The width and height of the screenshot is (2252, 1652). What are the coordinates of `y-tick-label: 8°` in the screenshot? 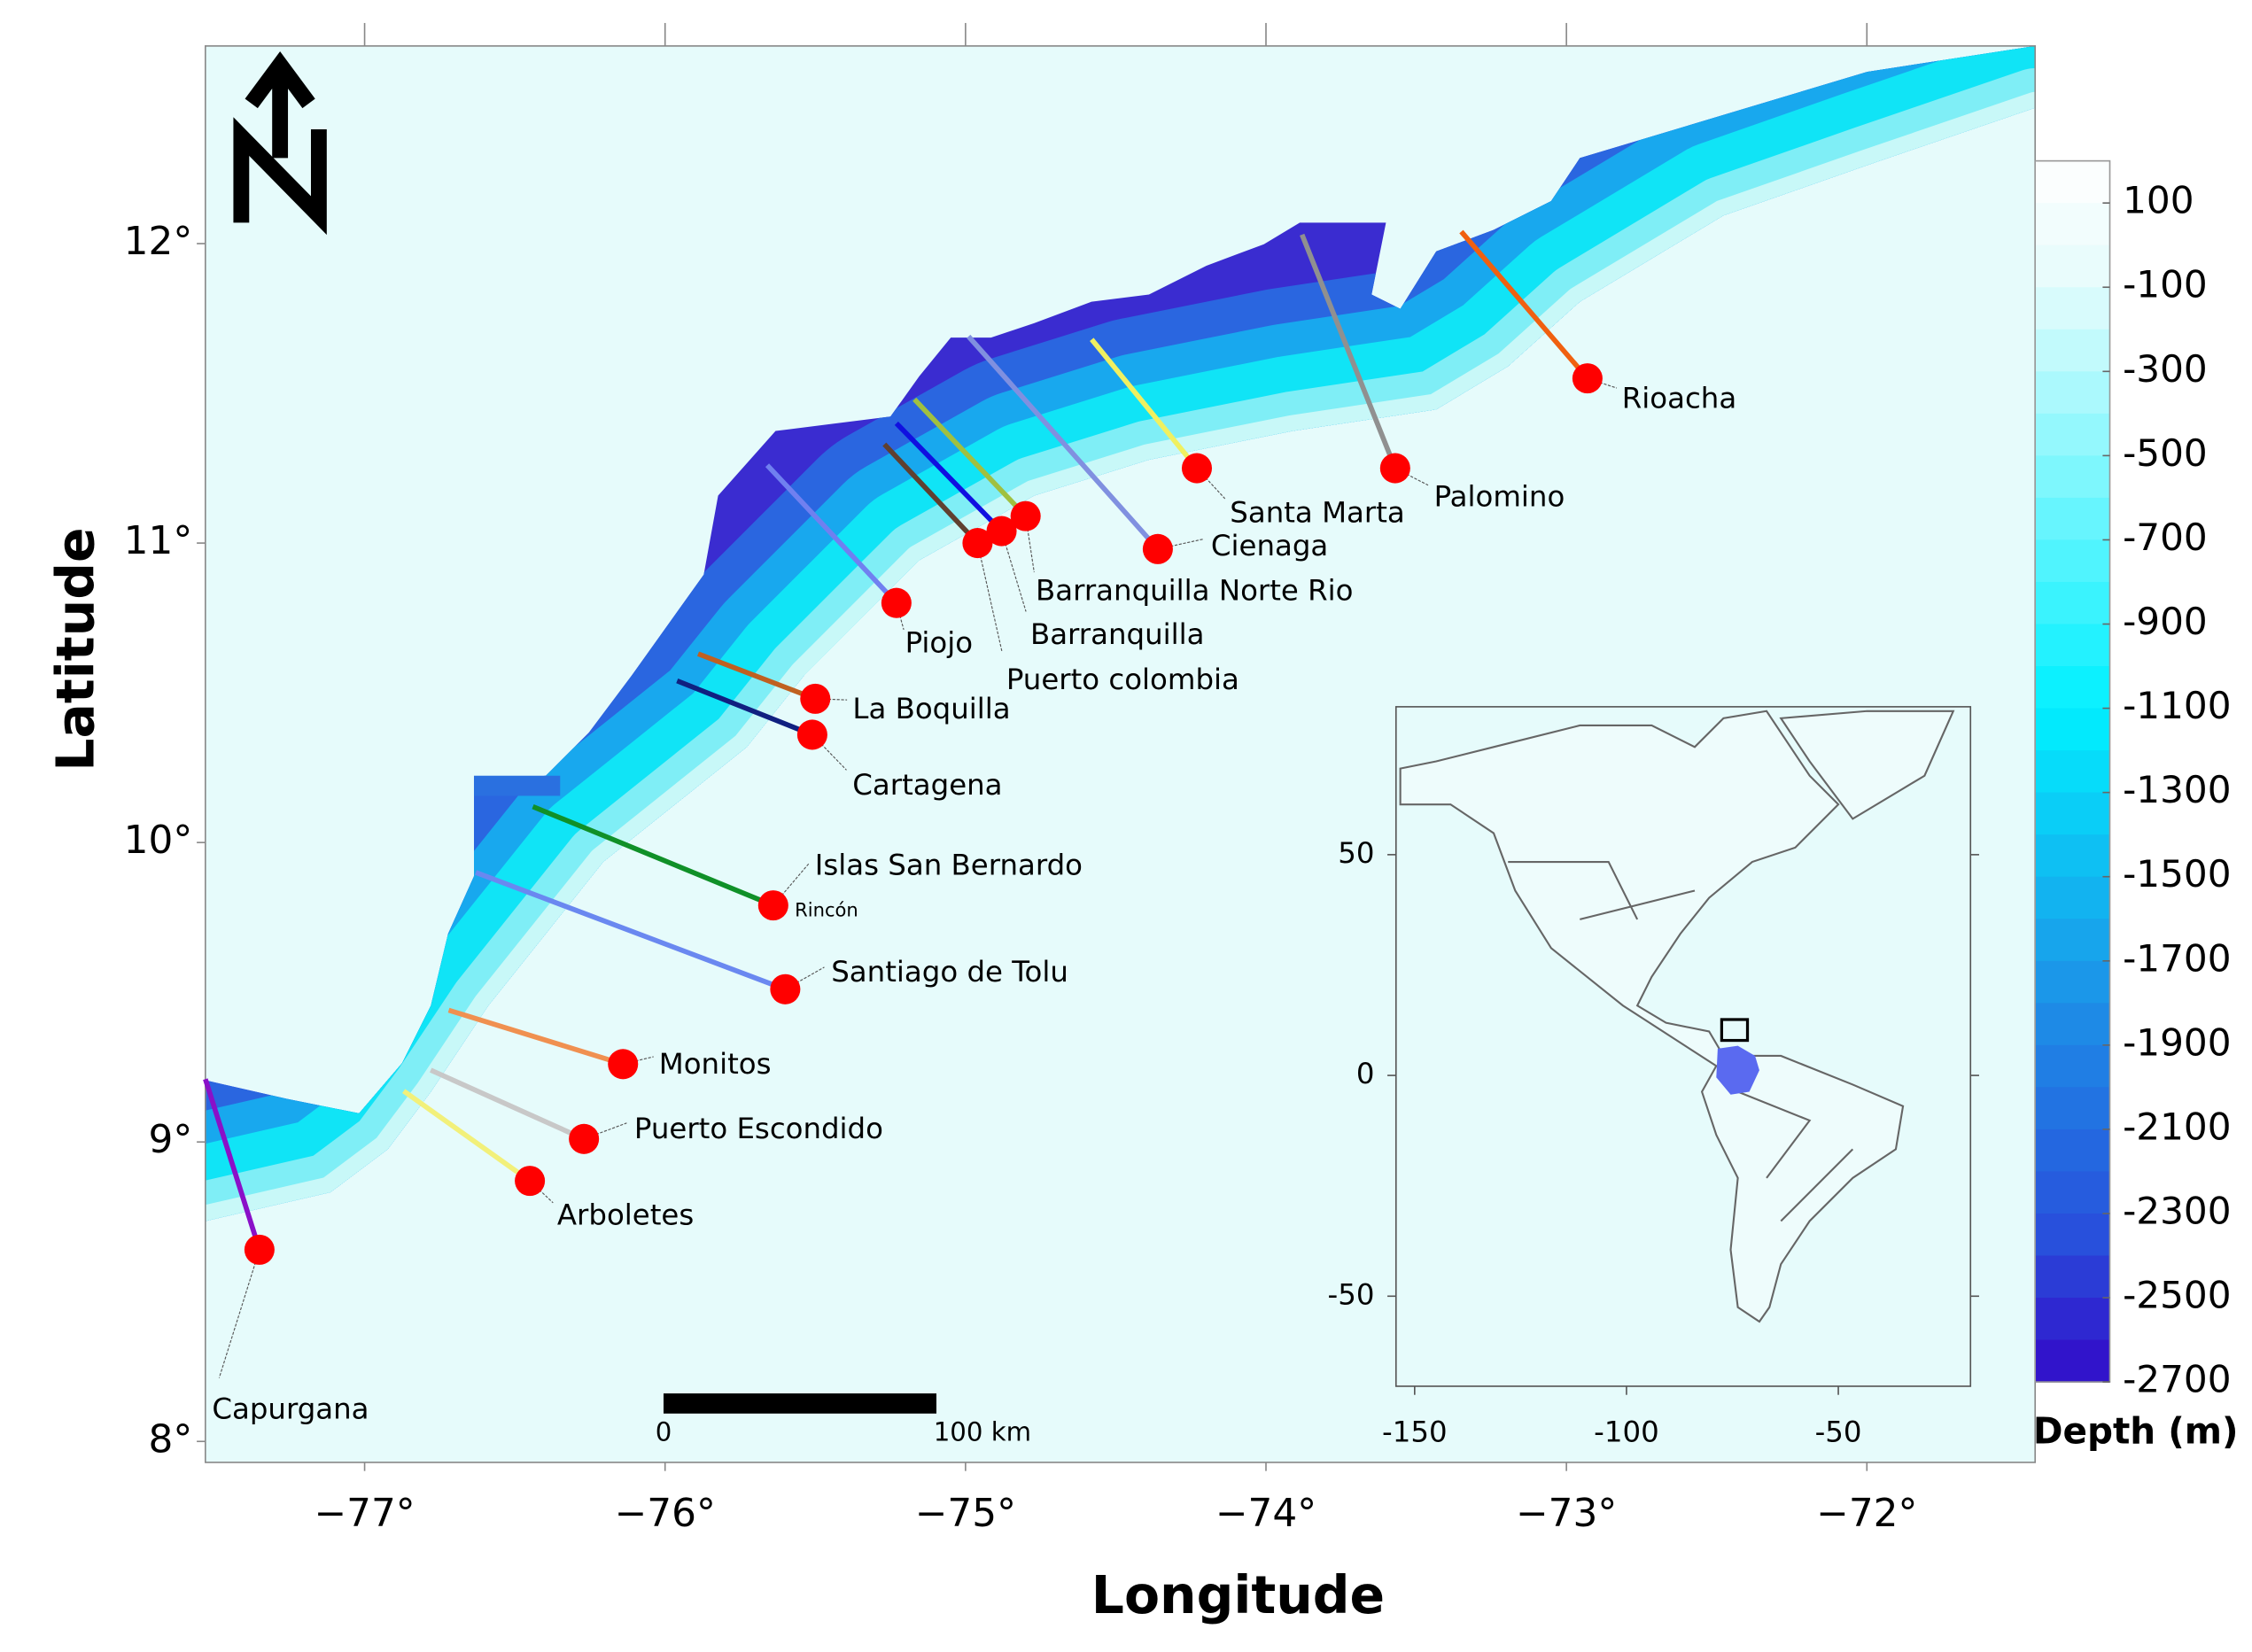 It's located at (171, 1439).